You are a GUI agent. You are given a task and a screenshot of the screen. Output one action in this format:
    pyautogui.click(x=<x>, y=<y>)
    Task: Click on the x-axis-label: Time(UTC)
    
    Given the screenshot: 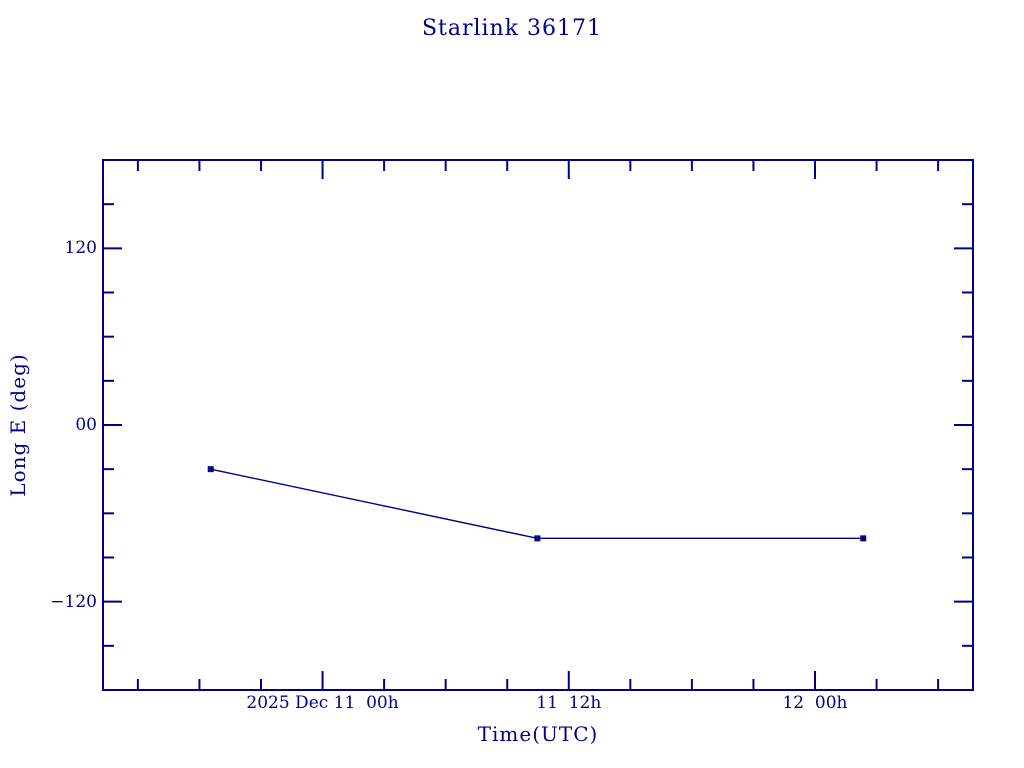 What is the action you would take?
    pyautogui.click(x=538, y=734)
    